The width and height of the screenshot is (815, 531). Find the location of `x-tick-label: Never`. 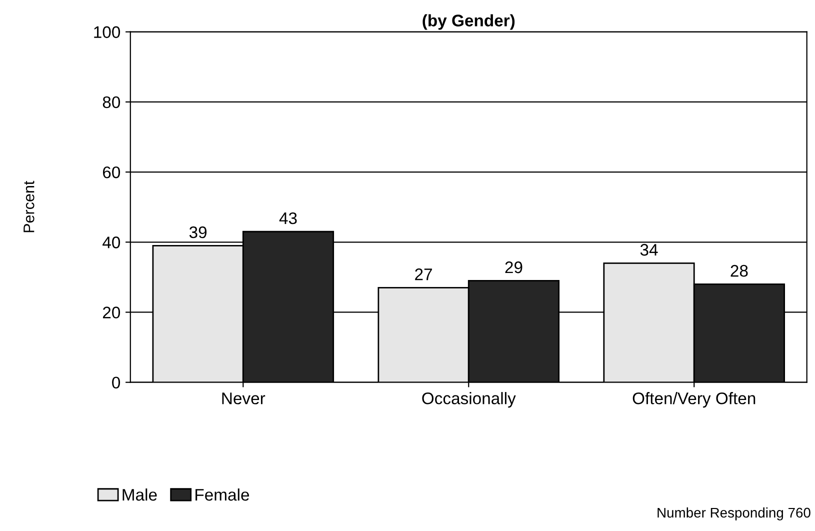

x-tick-label: Never is located at coordinates (244, 398).